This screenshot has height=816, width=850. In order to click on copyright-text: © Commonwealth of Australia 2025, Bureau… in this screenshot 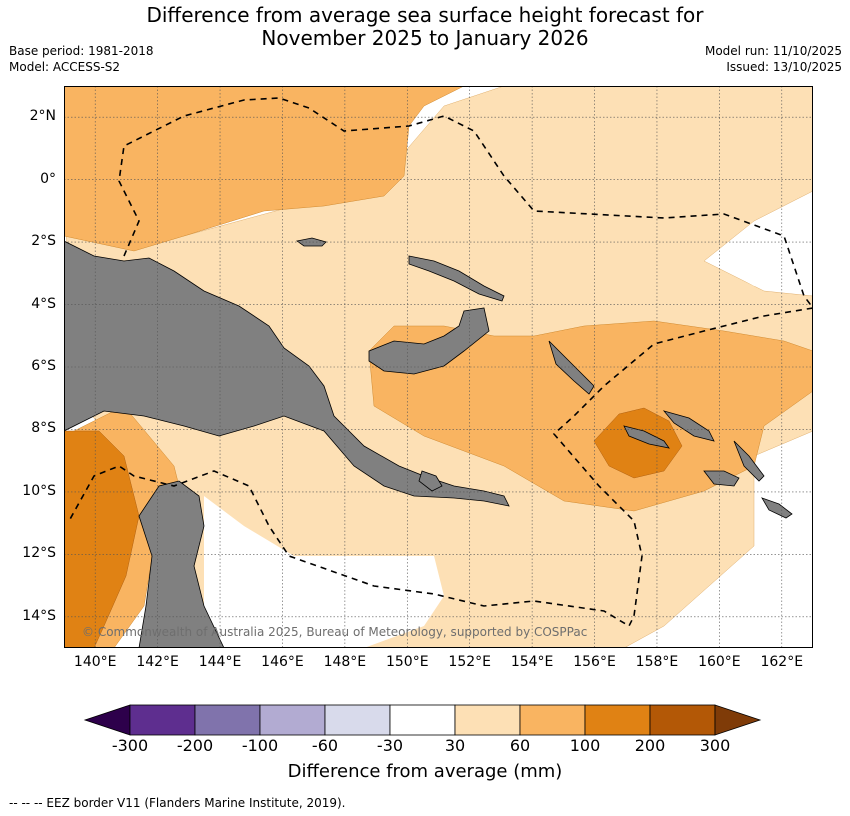, I will do `click(335, 632)`.